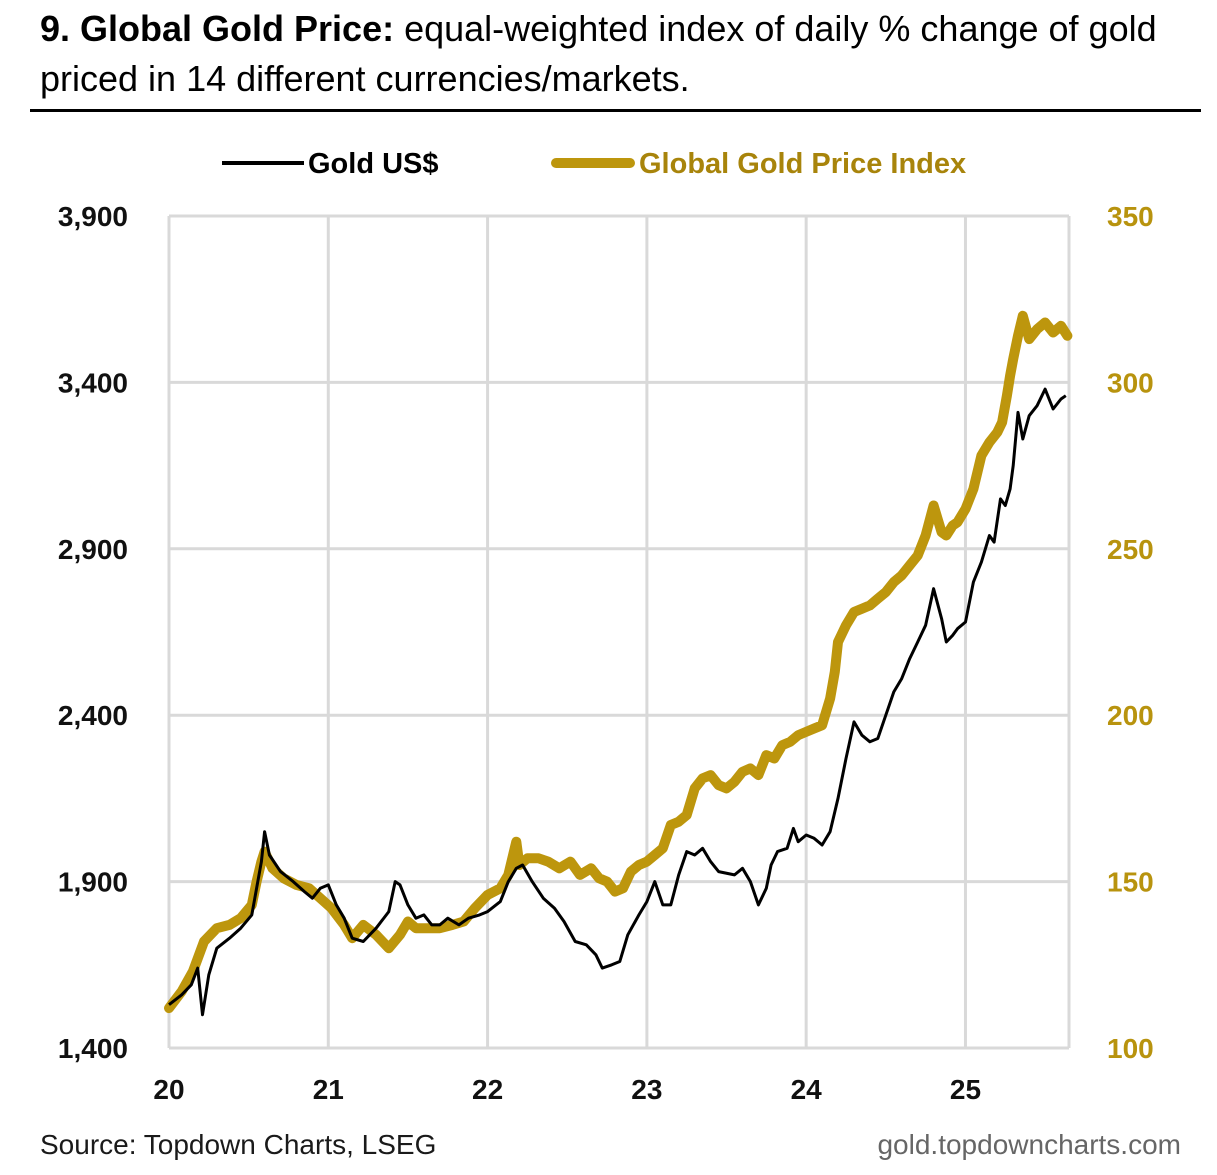  What do you see at coordinates (1130, 715) in the screenshot?
I see `right-tick-label-2: 200` at bounding box center [1130, 715].